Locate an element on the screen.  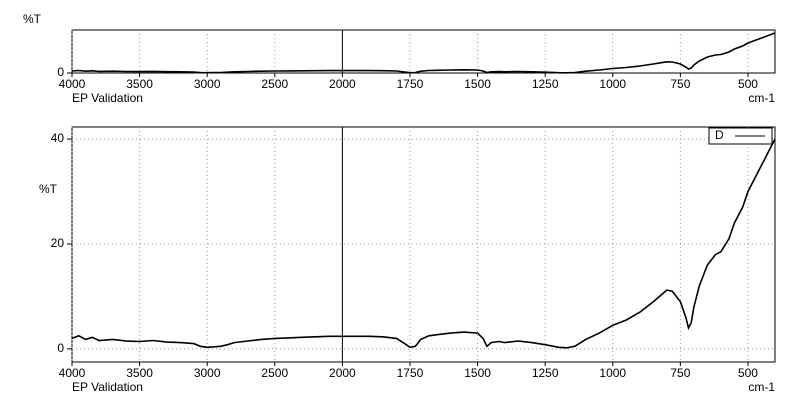
y-tick-label: 20 is located at coordinates (58, 243).